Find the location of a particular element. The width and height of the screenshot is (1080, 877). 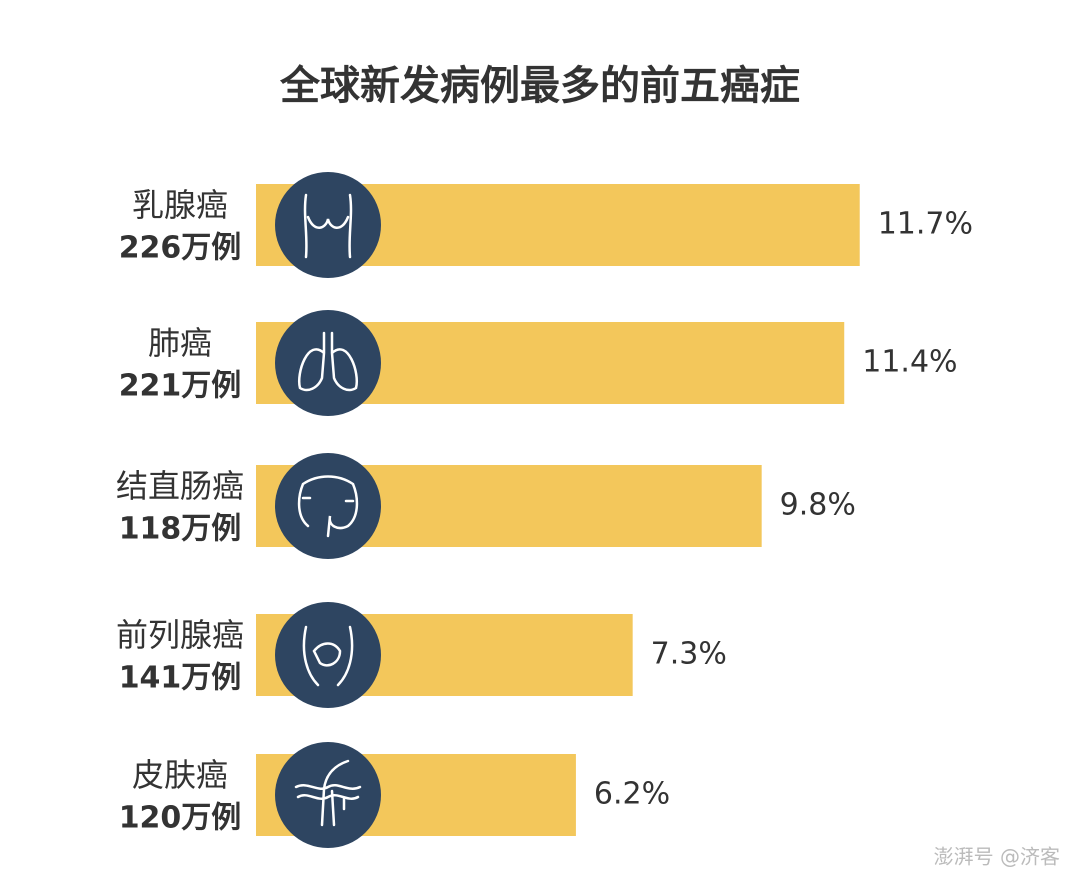

case-count-label: 120万例 is located at coordinates (180, 818).